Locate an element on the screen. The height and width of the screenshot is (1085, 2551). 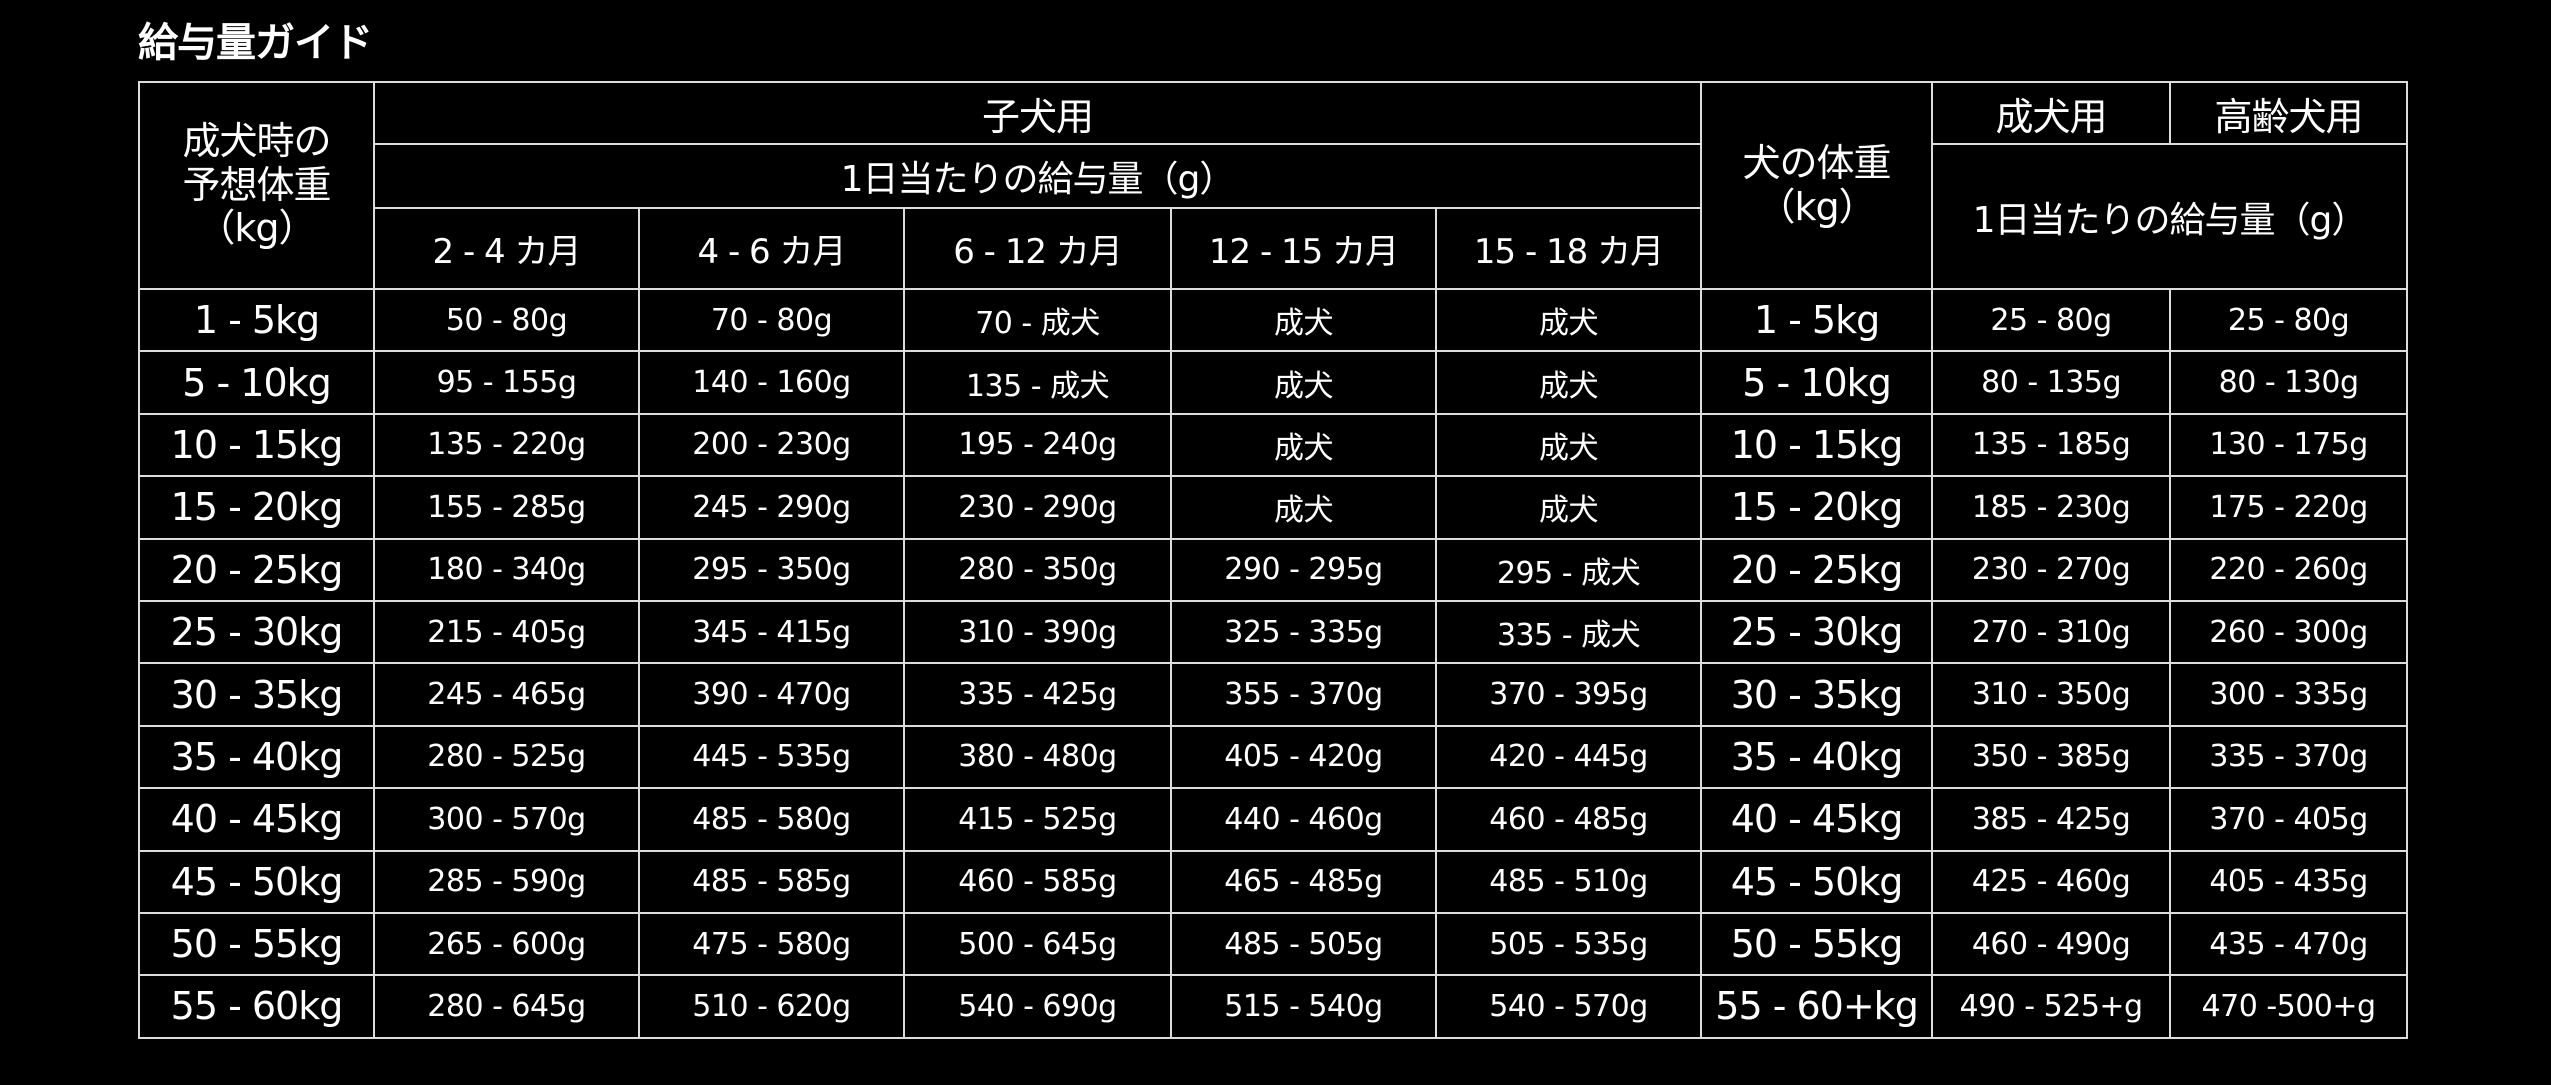
dog-weight-cell: 40 - 45kg is located at coordinates (1817, 819).